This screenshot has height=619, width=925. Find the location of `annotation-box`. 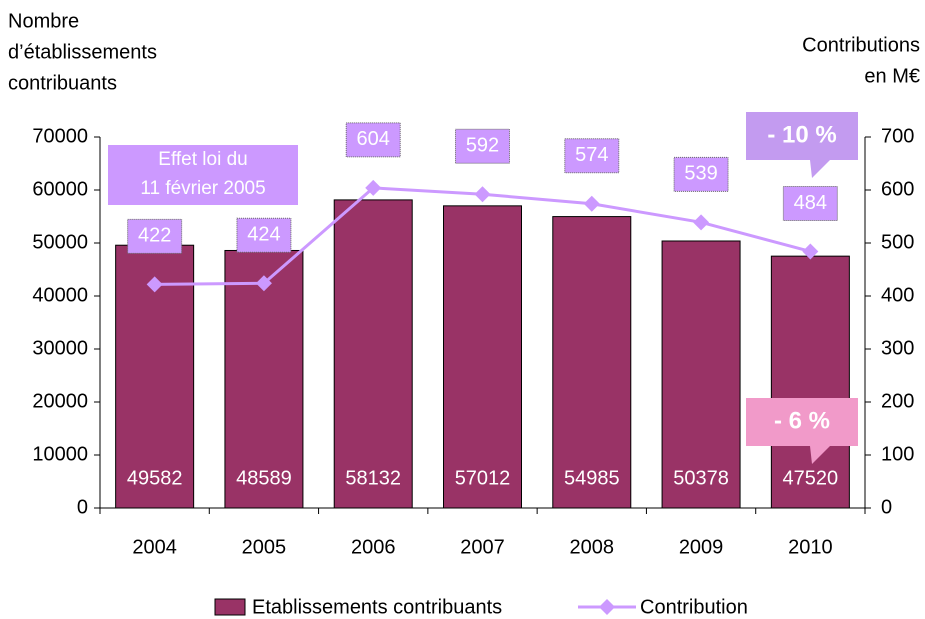

annotation-box is located at coordinates (203, 175).